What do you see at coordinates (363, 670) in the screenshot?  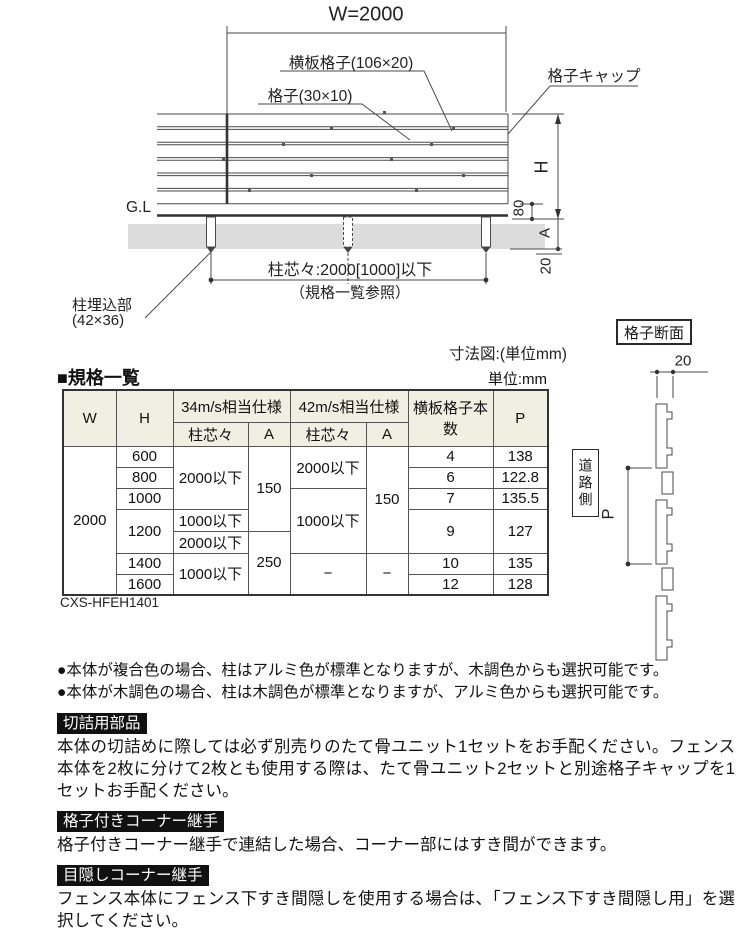 I see `note-bullet: ●本体が複合色の場合、柱はアルミ色が標準となりますが、木調色からも選択可能です。` at bounding box center [363, 670].